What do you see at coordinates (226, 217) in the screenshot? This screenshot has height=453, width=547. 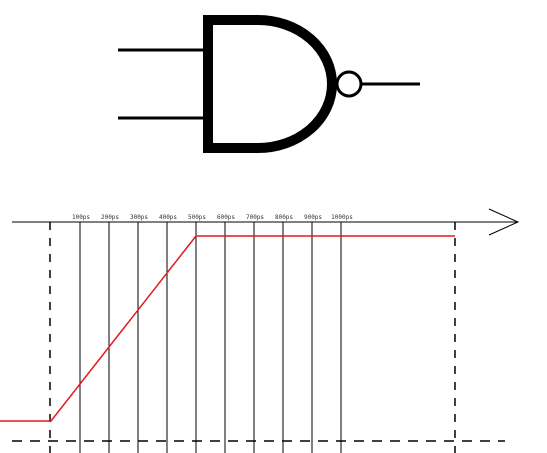 I see `time-tick-label: 600ps` at bounding box center [226, 217].